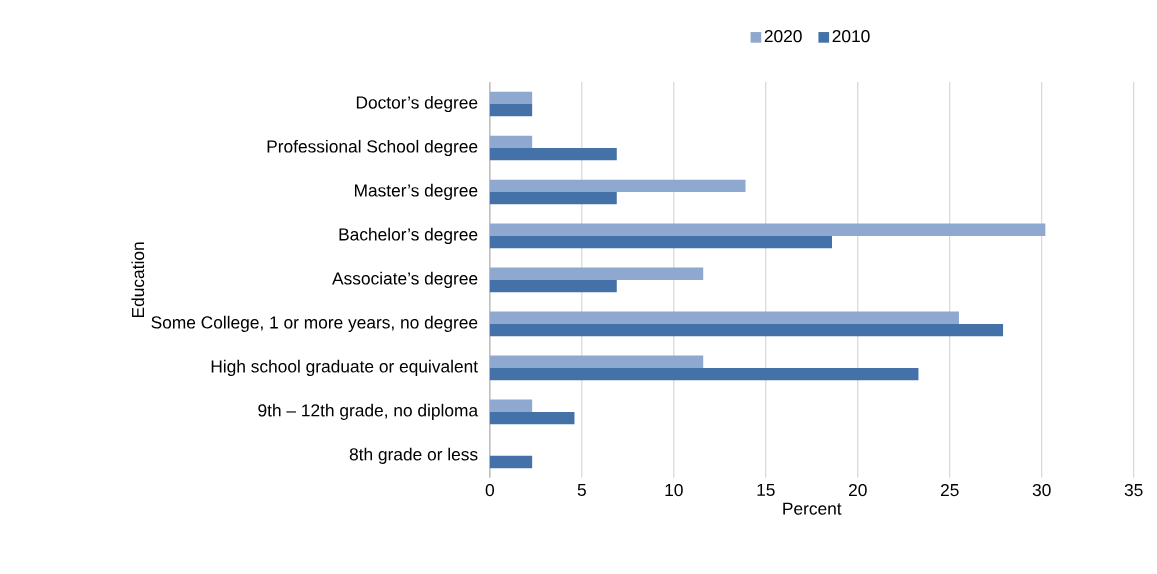 This screenshot has width=1157, height=574. I want to click on x-tick-label: 25, so click(949, 490).